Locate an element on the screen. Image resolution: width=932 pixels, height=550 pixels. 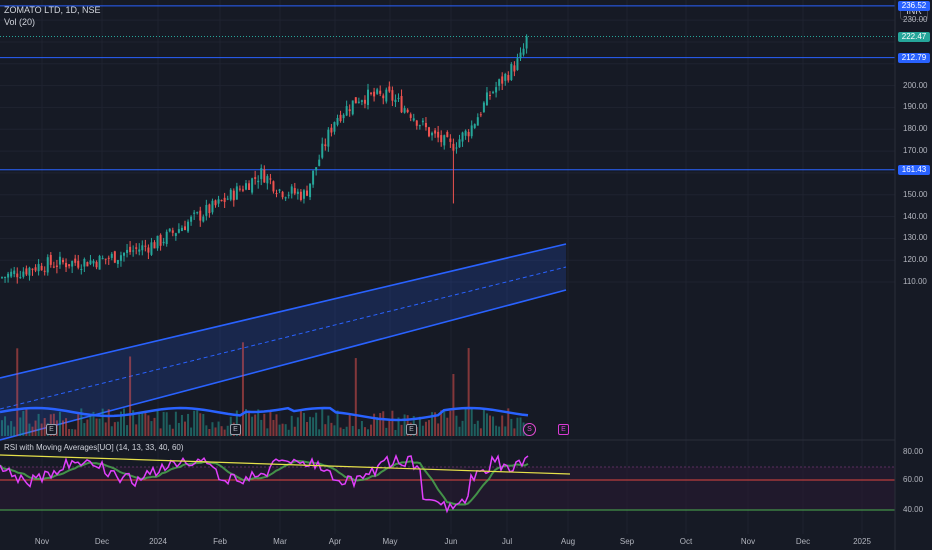
split-event-icon: S is located at coordinates (529, 429).